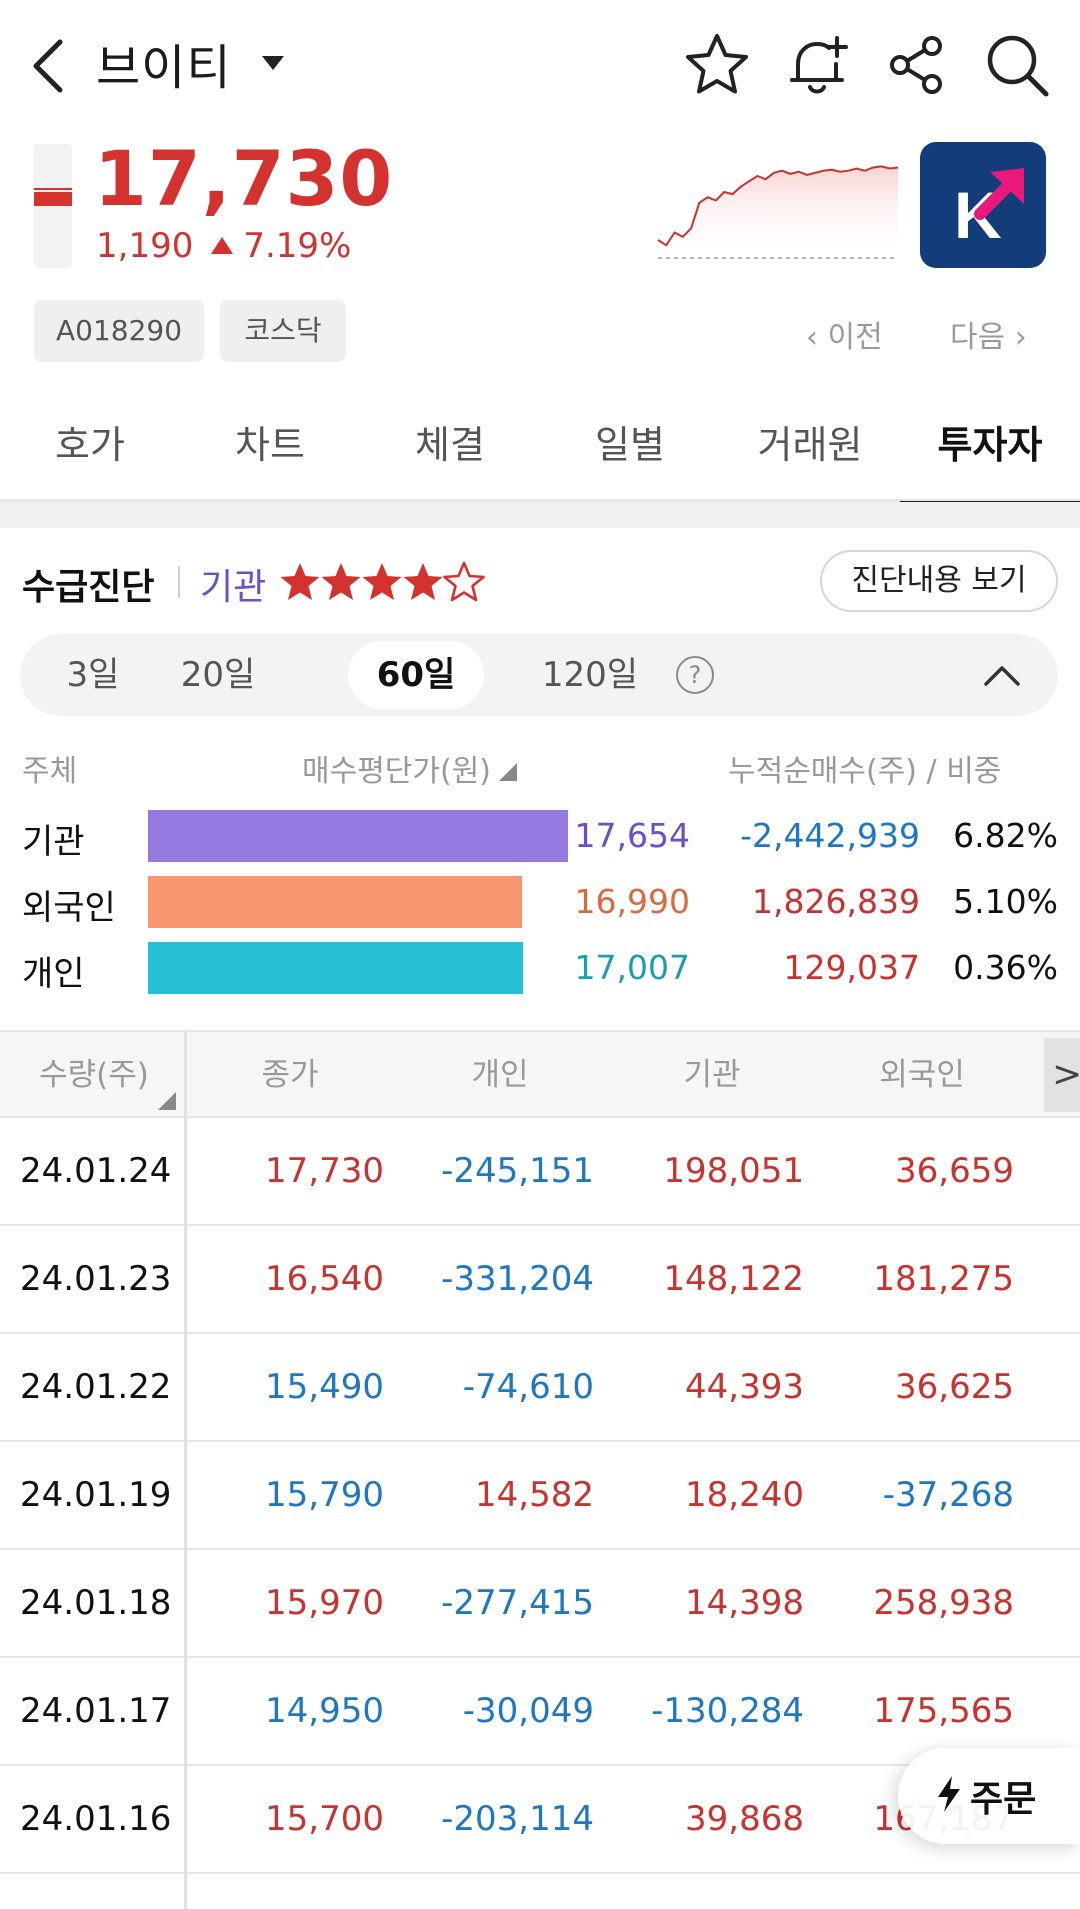 The image size is (1080, 1909). What do you see at coordinates (450, 445) in the screenshot?
I see `tab-trades: 체결` at bounding box center [450, 445].